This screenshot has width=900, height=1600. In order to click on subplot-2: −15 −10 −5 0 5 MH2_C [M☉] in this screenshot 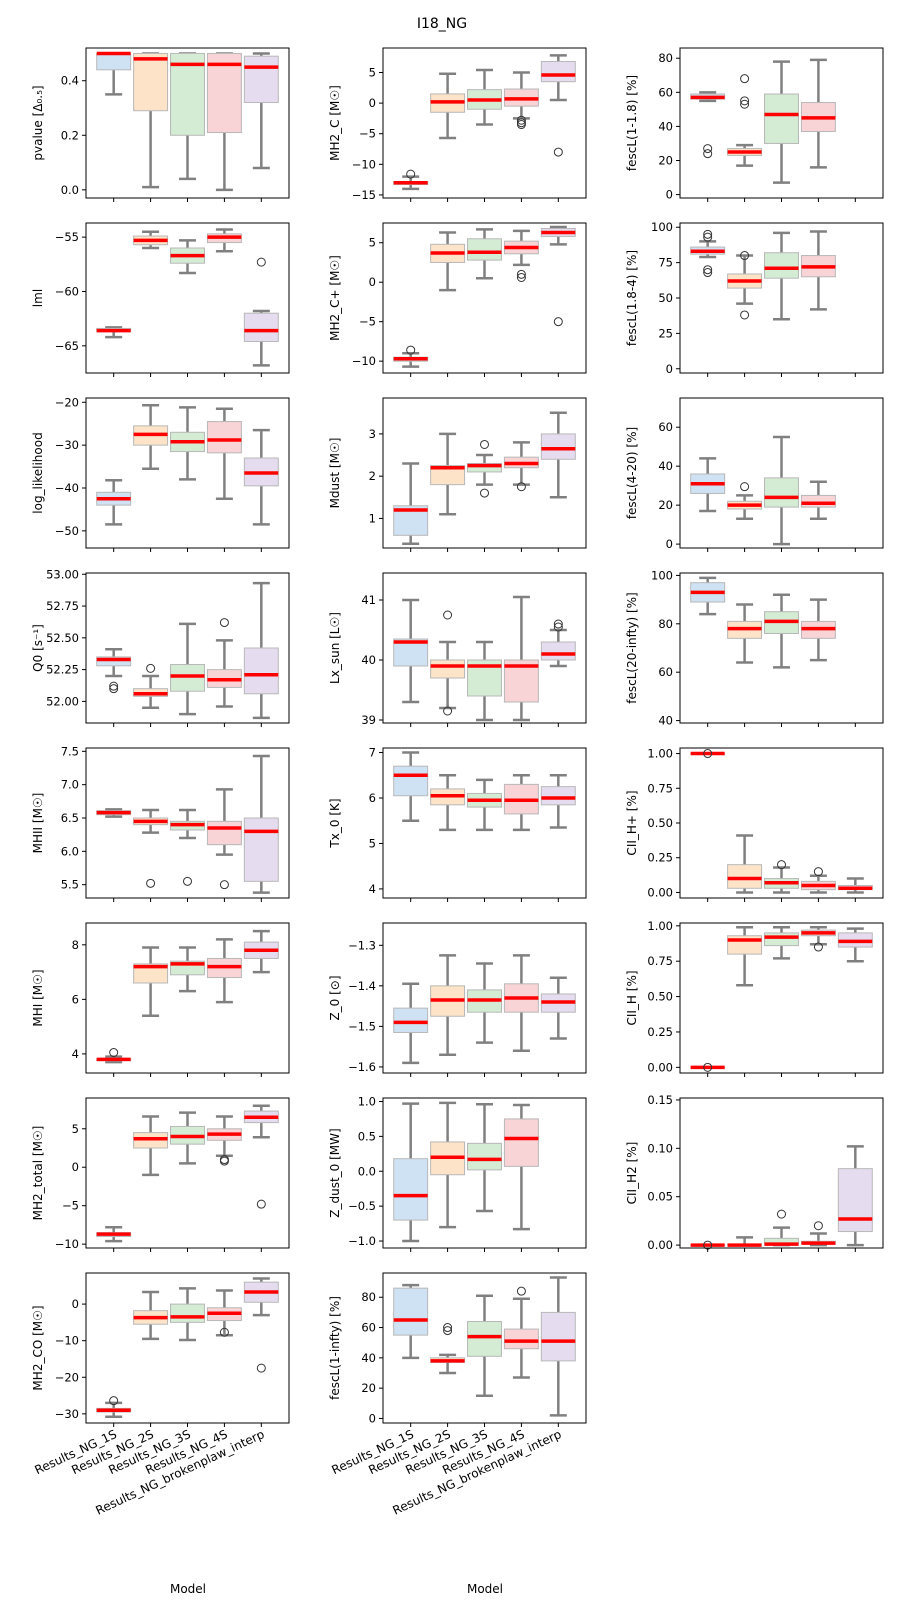, I will do `click(457, 124)`.